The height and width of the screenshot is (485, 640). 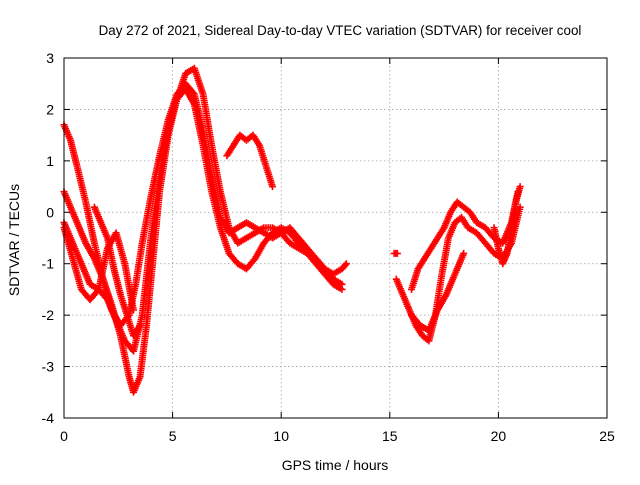 I want to click on y-tick-label: 1, so click(x=50, y=161).